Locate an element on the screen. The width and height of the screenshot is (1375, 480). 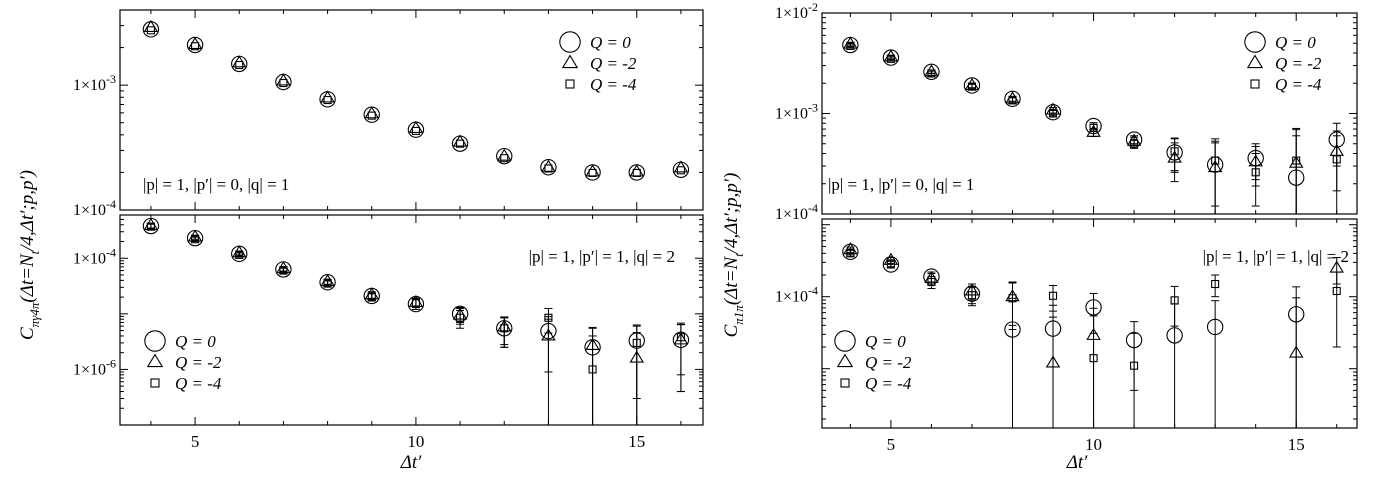
right-y-axis-label: Cπ1π(Δt=Nt/4,Δt′;p,p′) is located at coordinates (733, 255).